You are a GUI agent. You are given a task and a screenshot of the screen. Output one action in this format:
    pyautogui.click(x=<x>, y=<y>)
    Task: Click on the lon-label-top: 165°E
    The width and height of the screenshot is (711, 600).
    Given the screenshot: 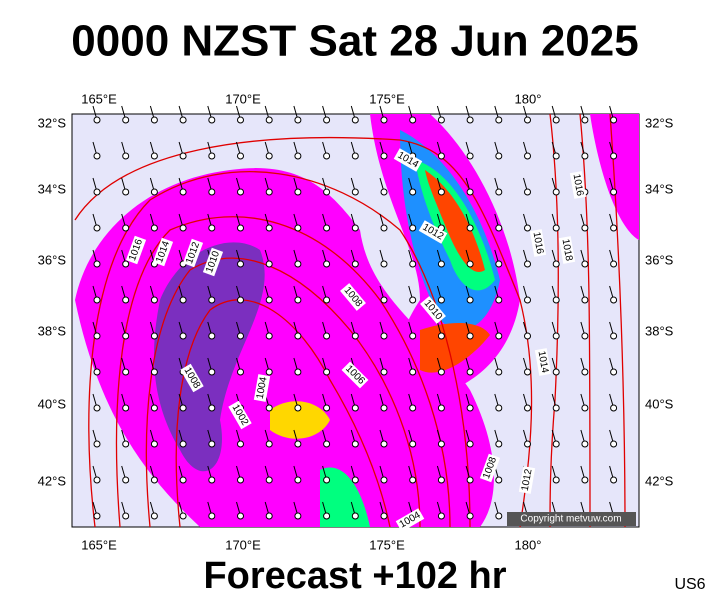 What is the action you would take?
    pyautogui.click(x=99, y=98)
    